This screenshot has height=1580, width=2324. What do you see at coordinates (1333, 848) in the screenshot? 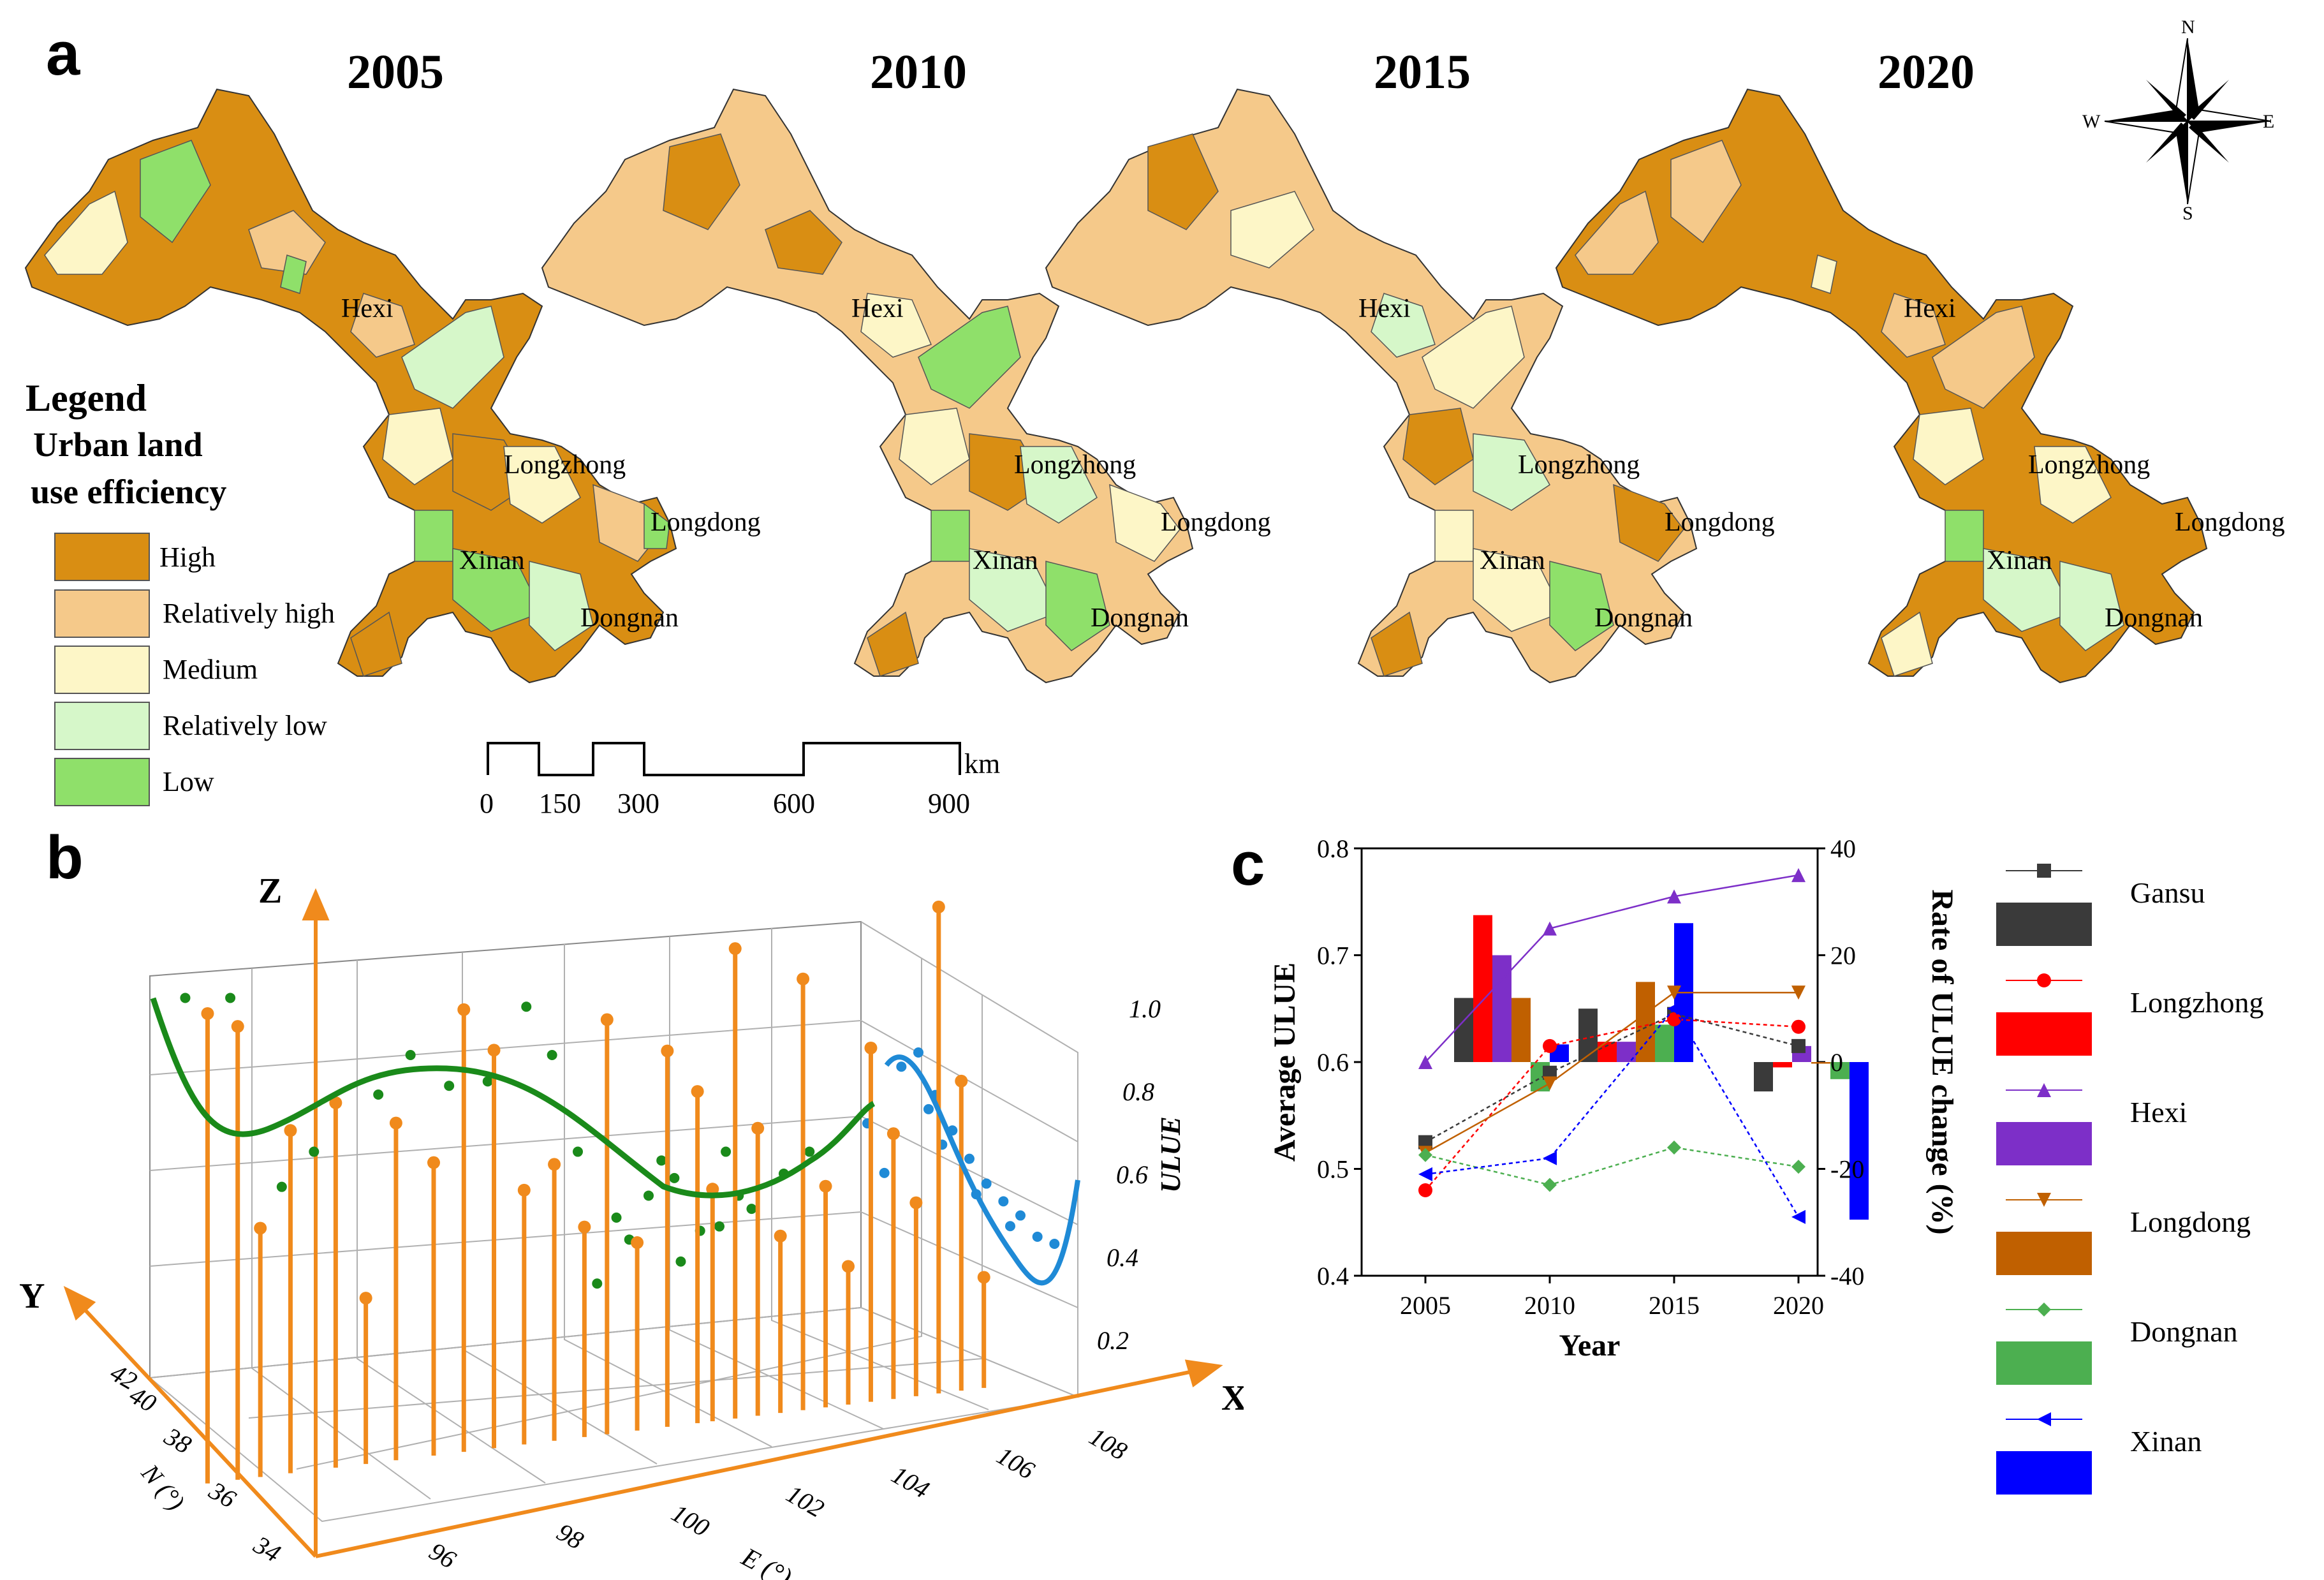
I see `y-left-tick-label: 0.8` at bounding box center [1333, 848].